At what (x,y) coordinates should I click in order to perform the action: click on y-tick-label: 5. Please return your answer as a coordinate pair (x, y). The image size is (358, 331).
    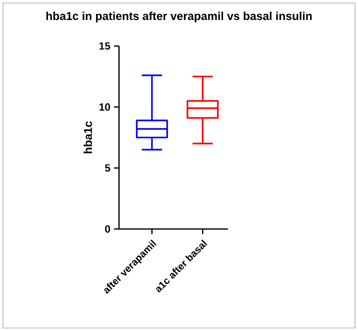
    Looking at the image, I should click on (107, 168).